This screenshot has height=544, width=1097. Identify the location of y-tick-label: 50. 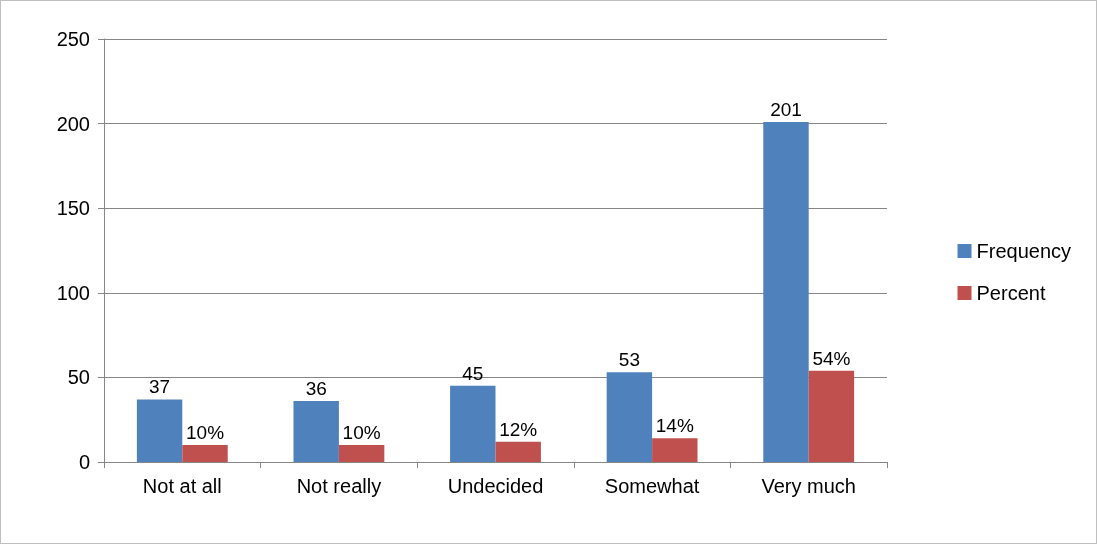
(78, 377).